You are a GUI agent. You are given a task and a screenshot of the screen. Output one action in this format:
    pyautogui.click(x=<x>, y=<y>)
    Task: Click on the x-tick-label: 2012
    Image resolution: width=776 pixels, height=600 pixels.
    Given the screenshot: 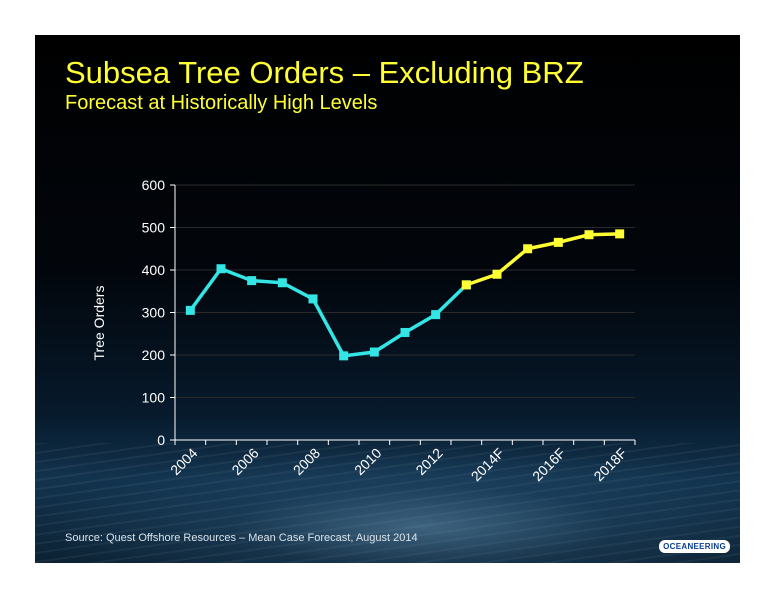 What is the action you would take?
    pyautogui.click(x=428, y=461)
    